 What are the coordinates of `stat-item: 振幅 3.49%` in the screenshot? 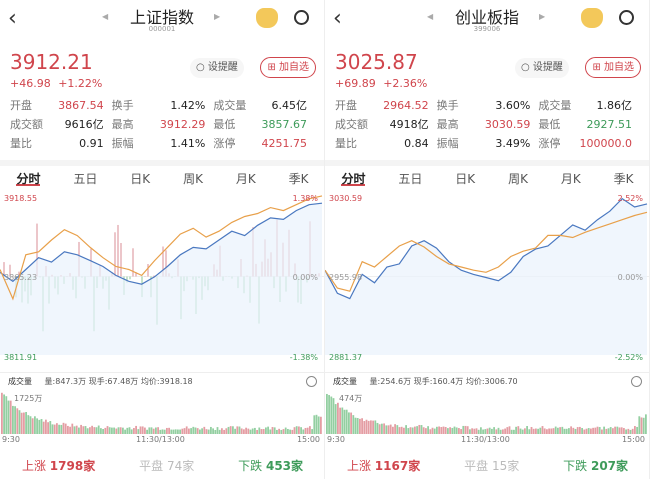 It's located at (488, 143).